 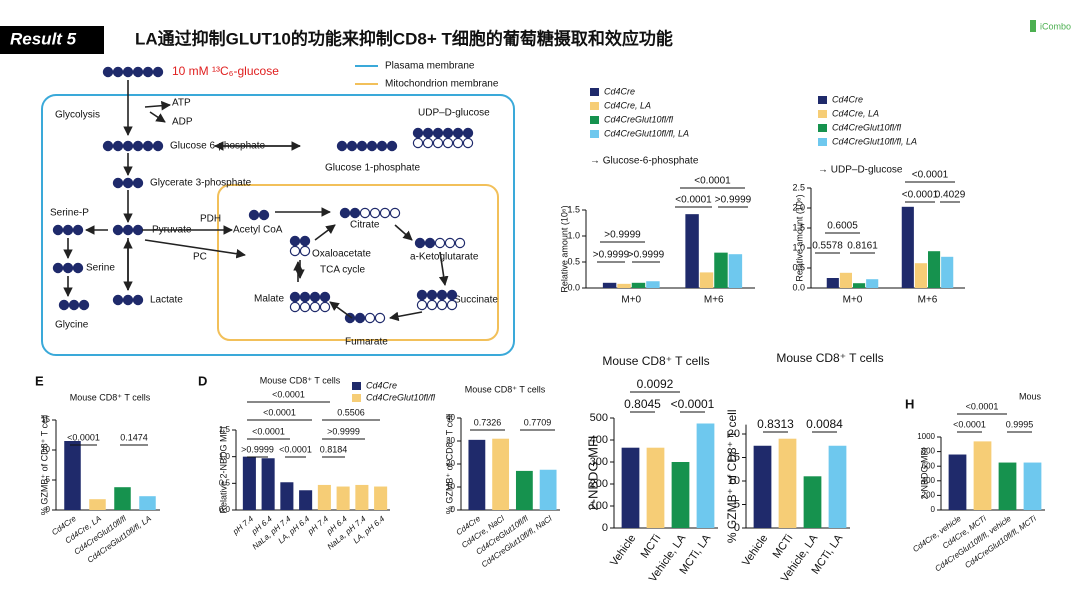 What do you see at coordinates (430, 66) in the screenshot?
I see `legend-text: Plasama membrane` at bounding box center [430, 66].